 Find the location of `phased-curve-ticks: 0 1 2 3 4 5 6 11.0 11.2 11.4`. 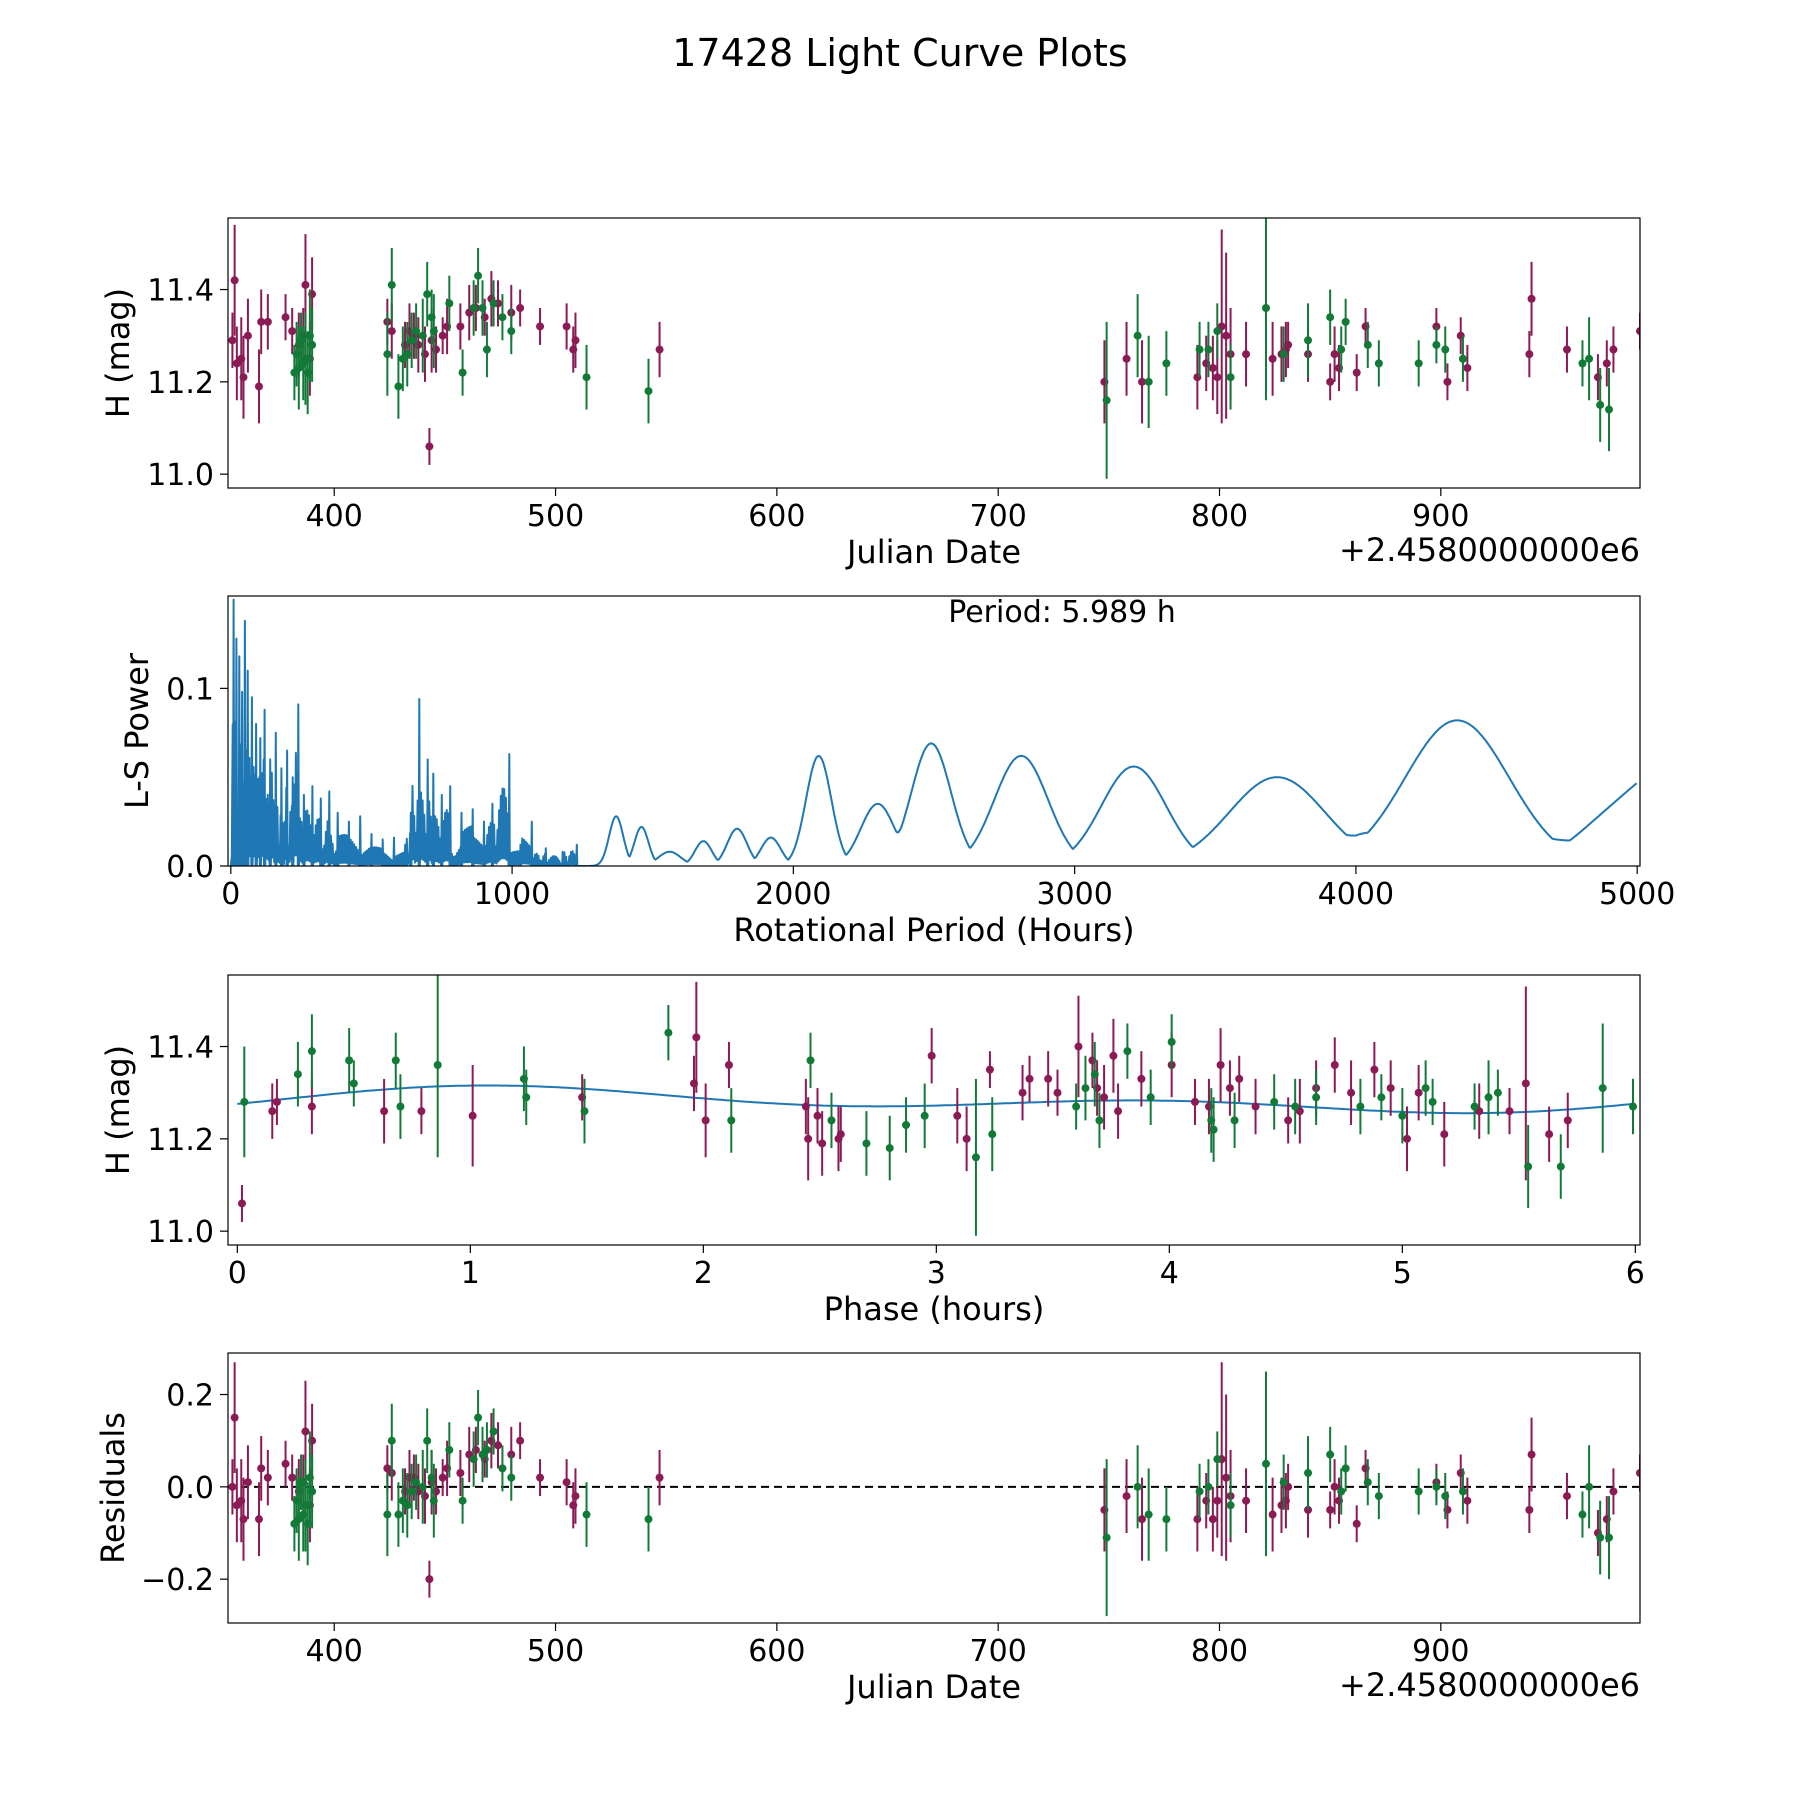

phased-curve-ticks: 0 1 2 3 4 5 6 11.0 11.2 11.4 is located at coordinates (896, 1161).